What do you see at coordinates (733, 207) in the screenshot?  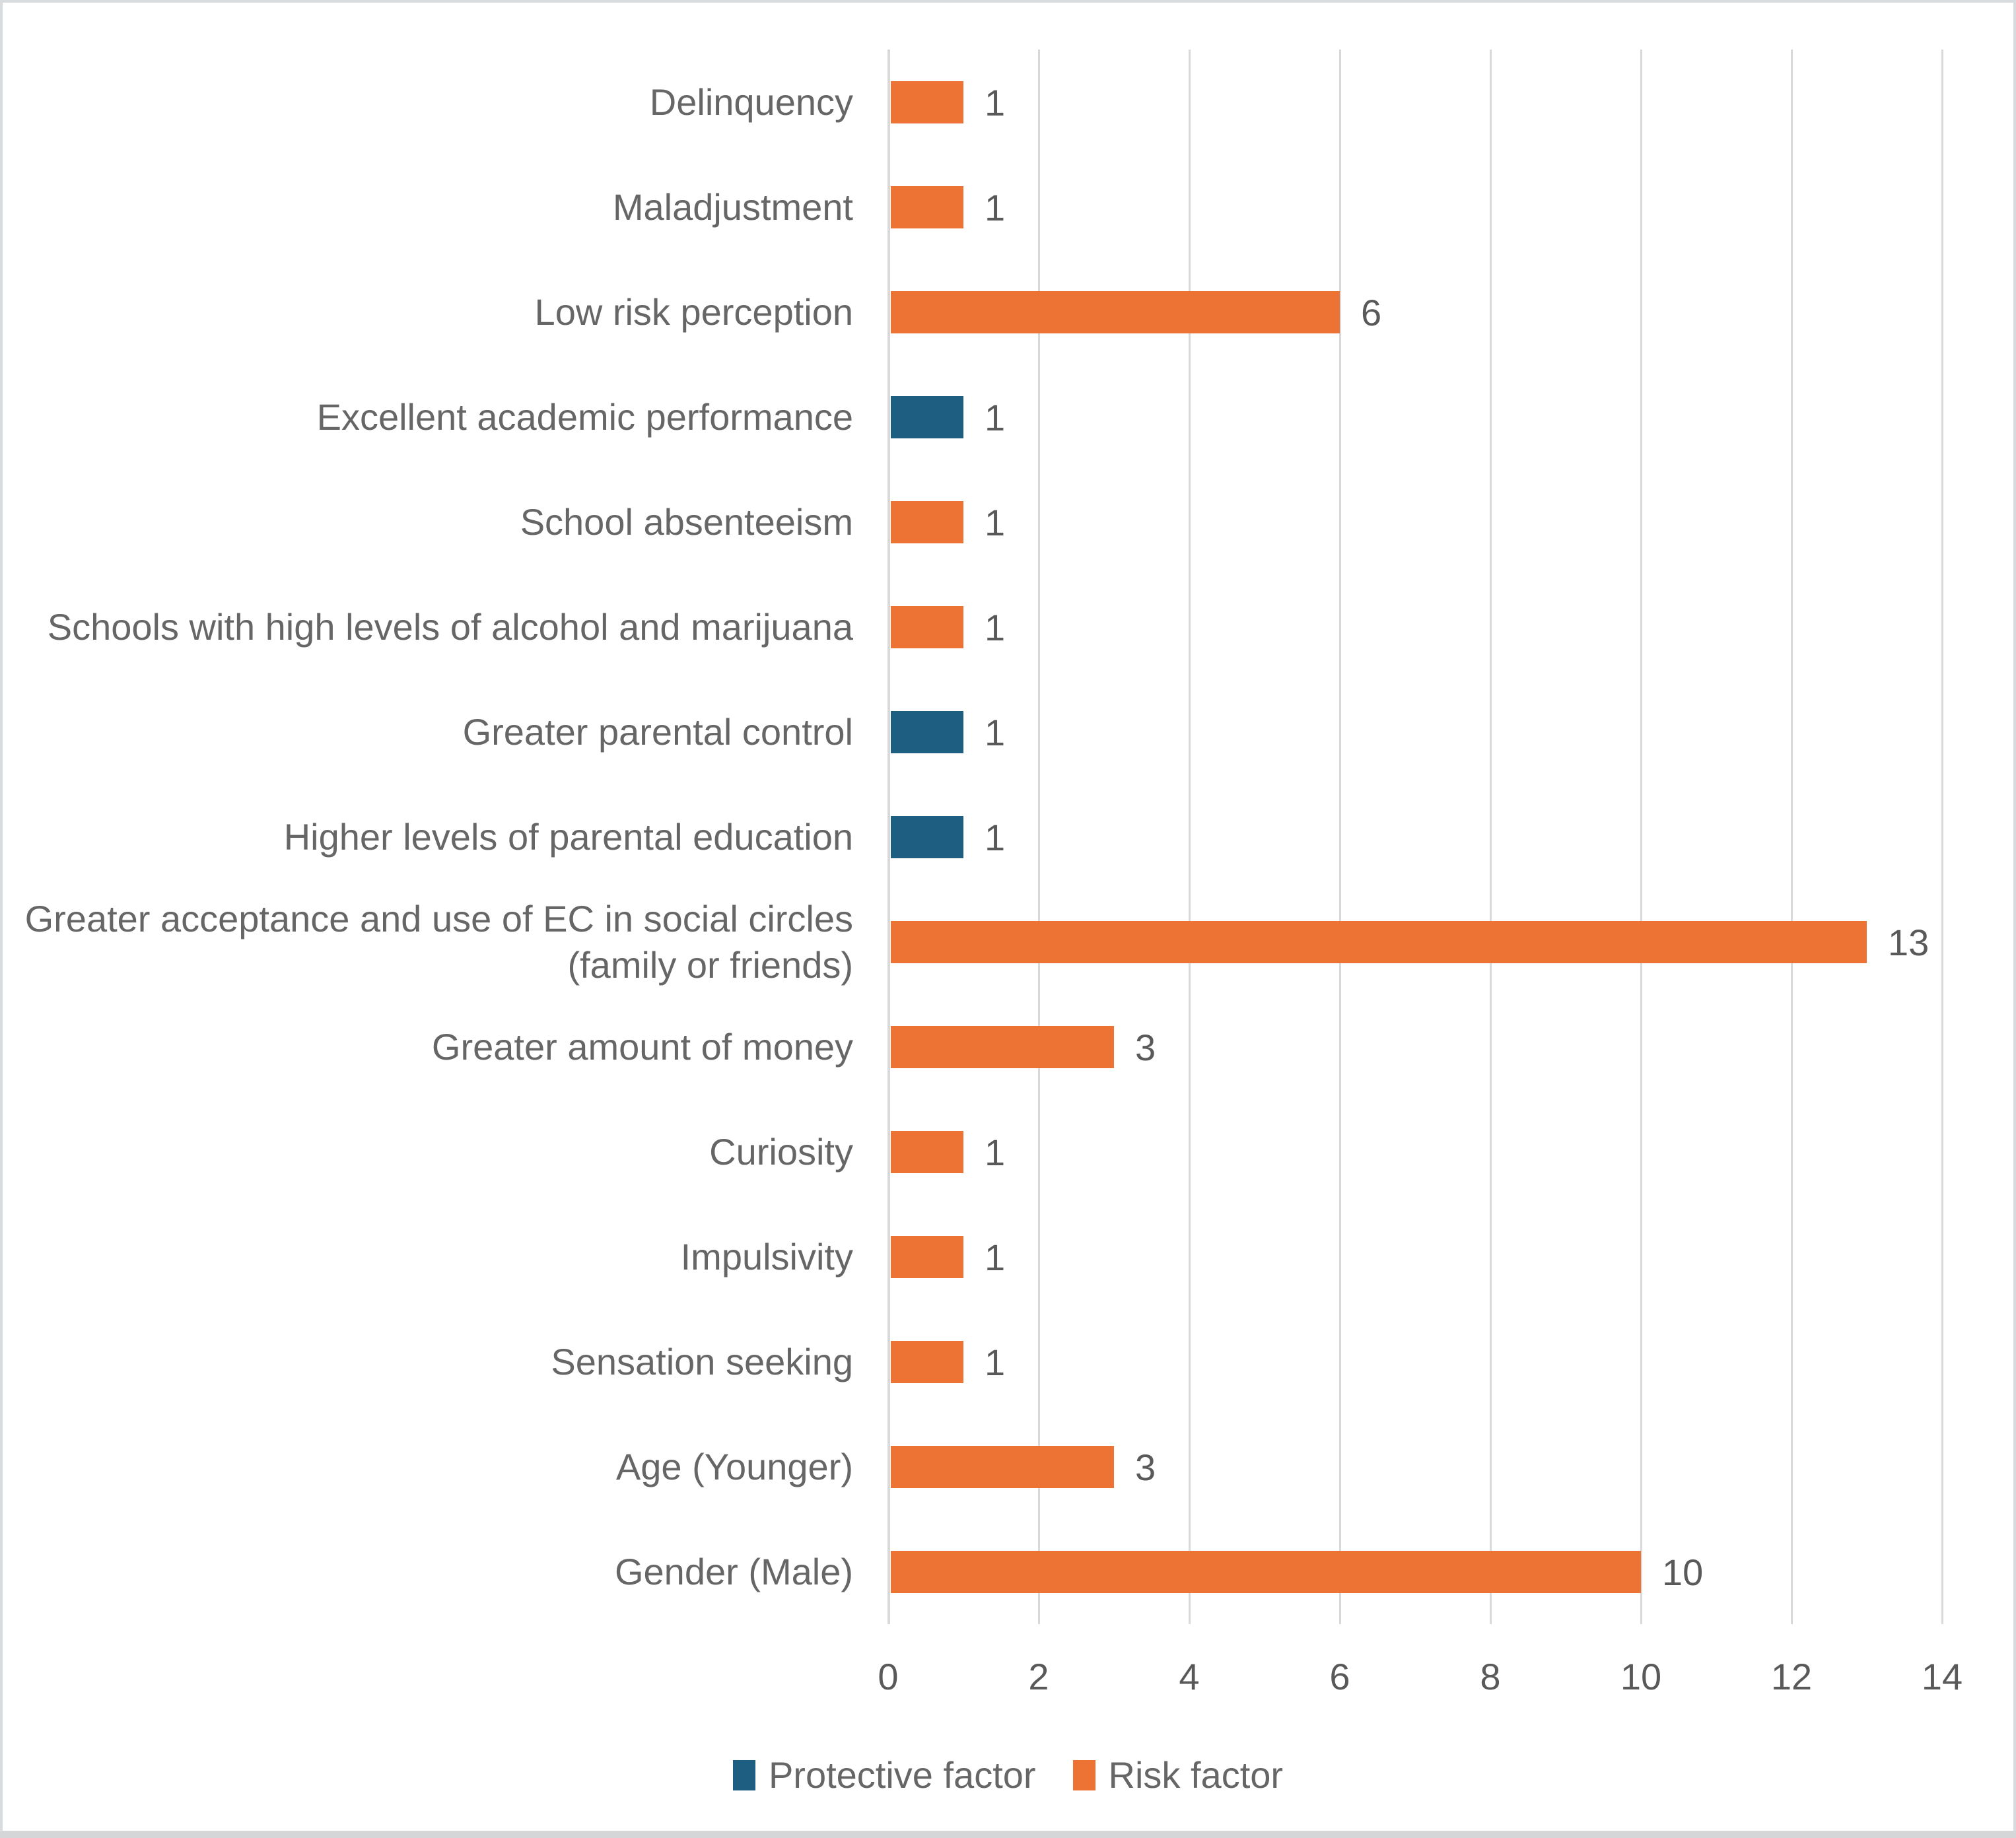 I see `category-label: Maladjustment` at bounding box center [733, 207].